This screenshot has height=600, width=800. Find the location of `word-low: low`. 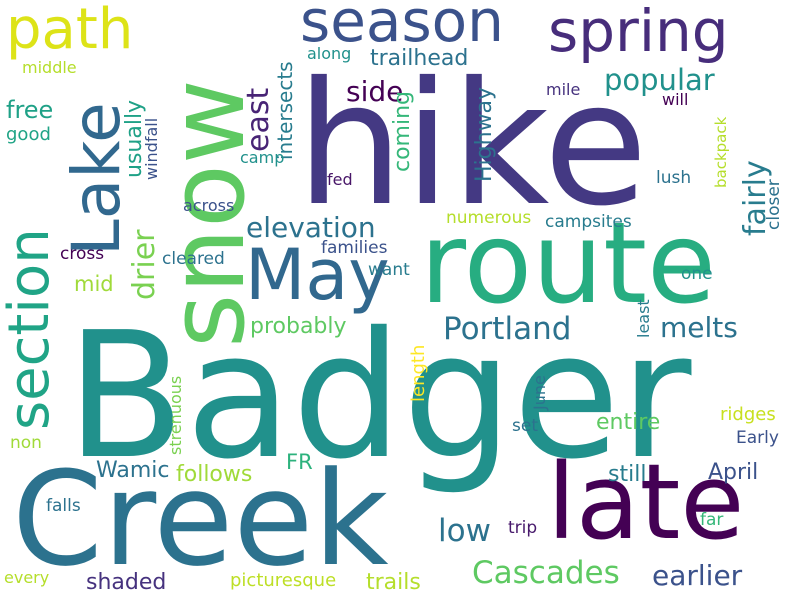

word-low: low is located at coordinates (464, 531).